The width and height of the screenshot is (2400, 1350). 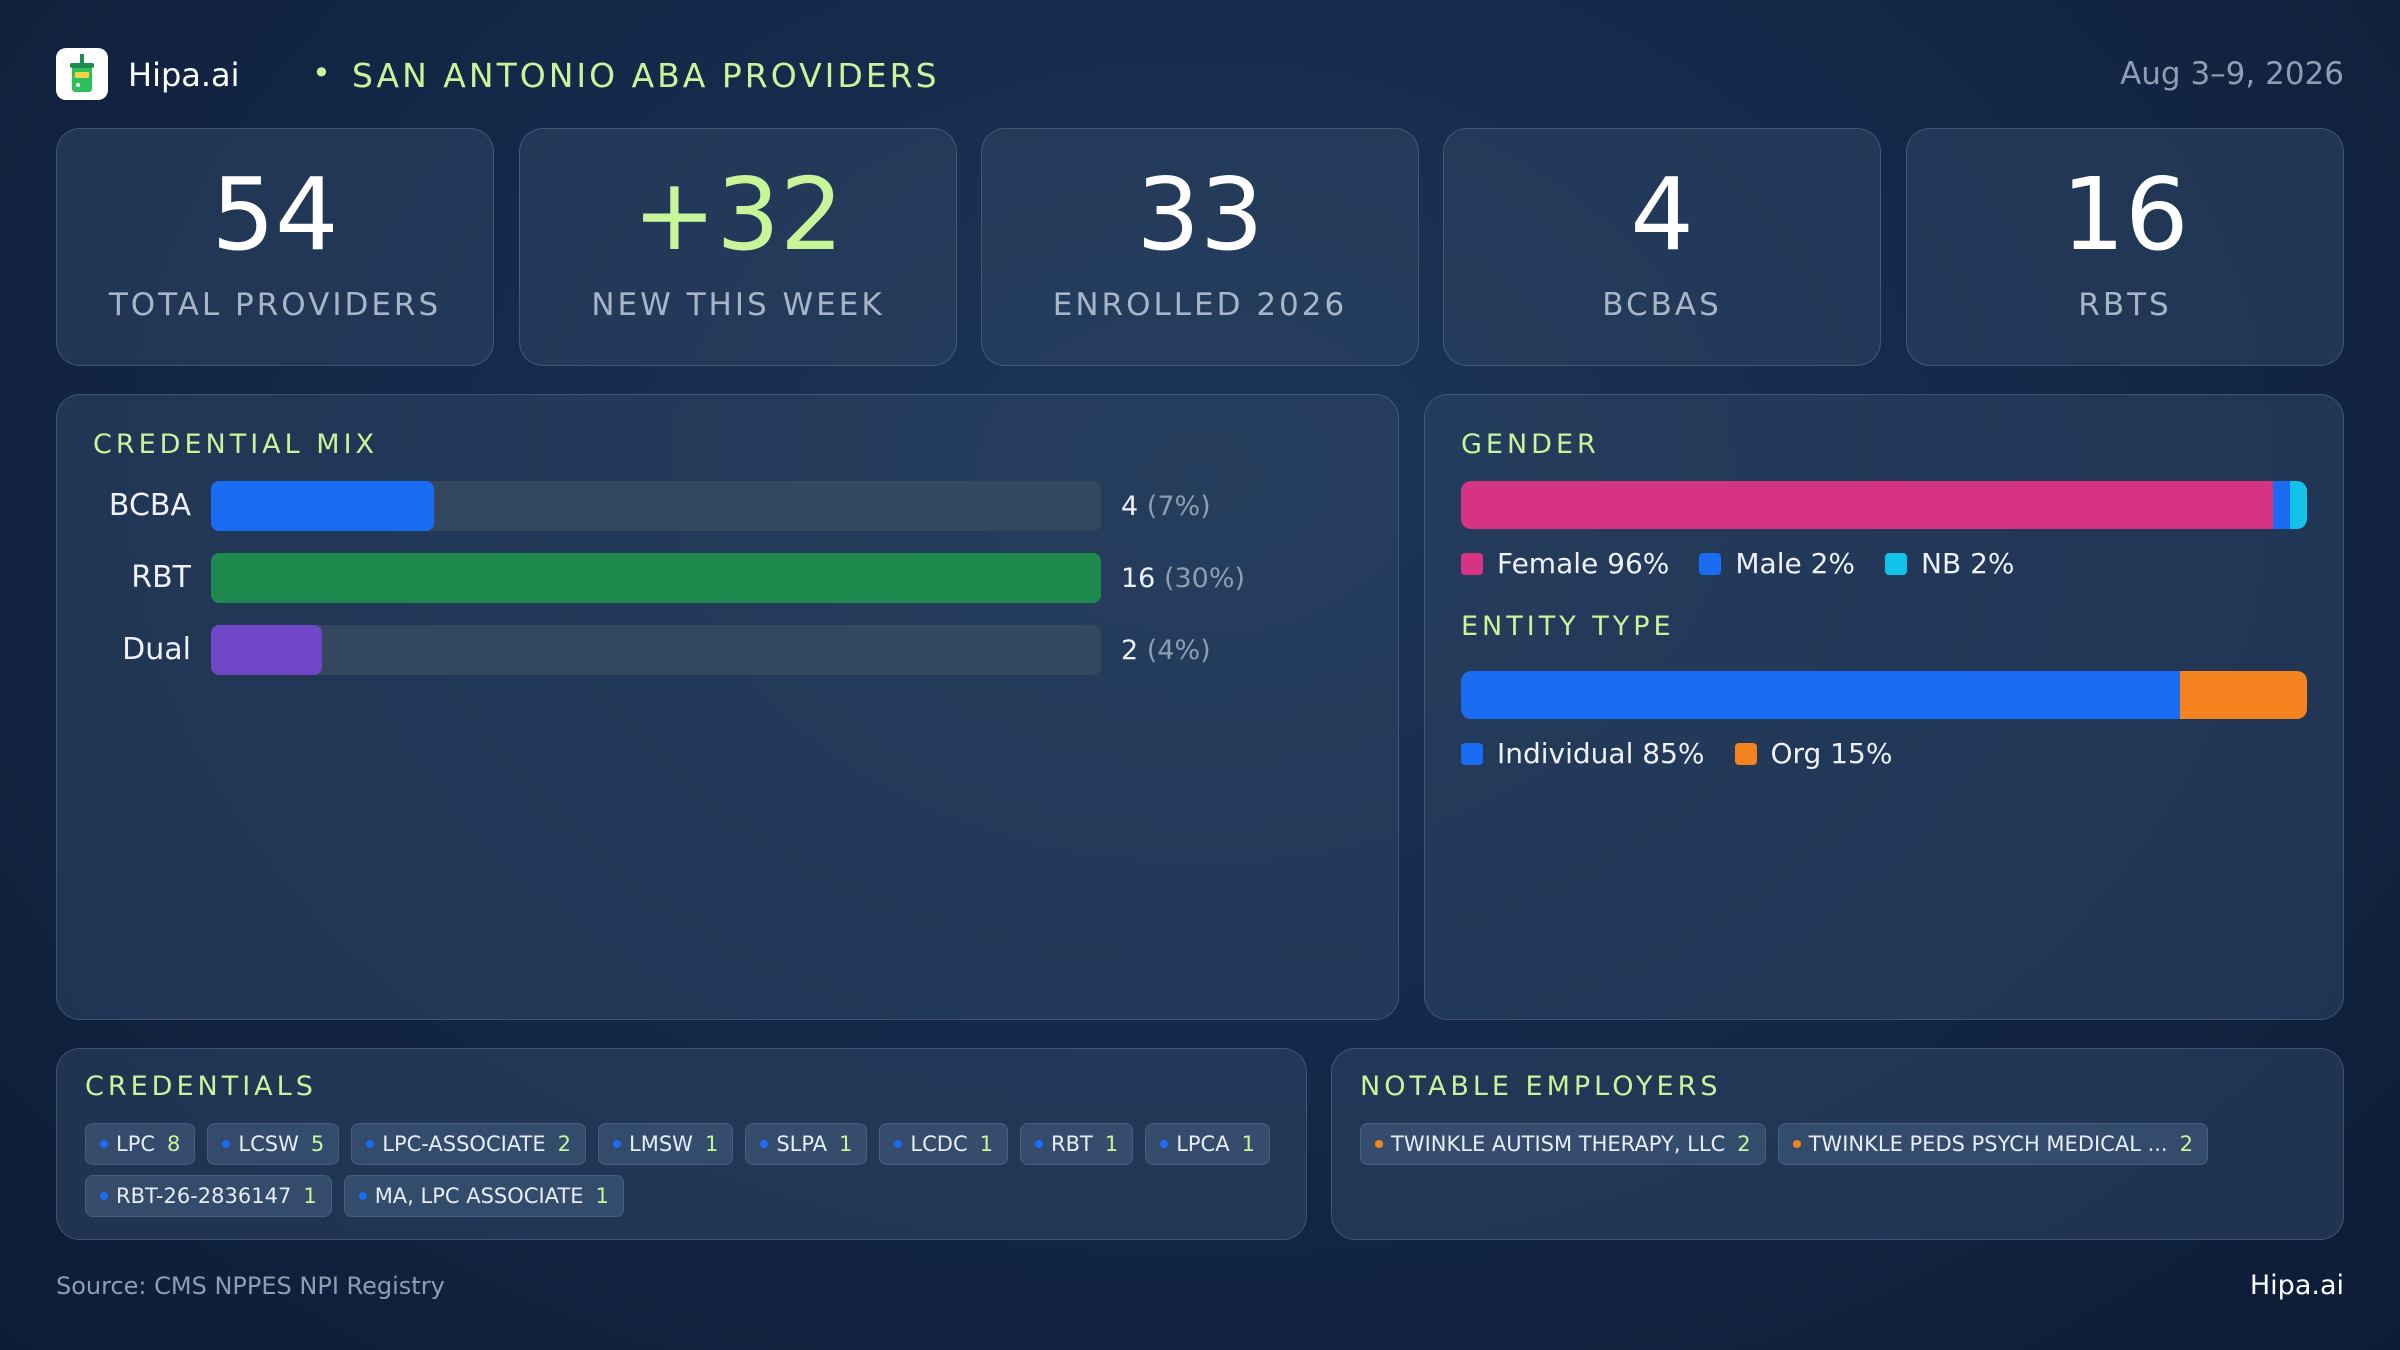 What do you see at coordinates (174, 1144) in the screenshot?
I see `chip-count: 8` at bounding box center [174, 1144].